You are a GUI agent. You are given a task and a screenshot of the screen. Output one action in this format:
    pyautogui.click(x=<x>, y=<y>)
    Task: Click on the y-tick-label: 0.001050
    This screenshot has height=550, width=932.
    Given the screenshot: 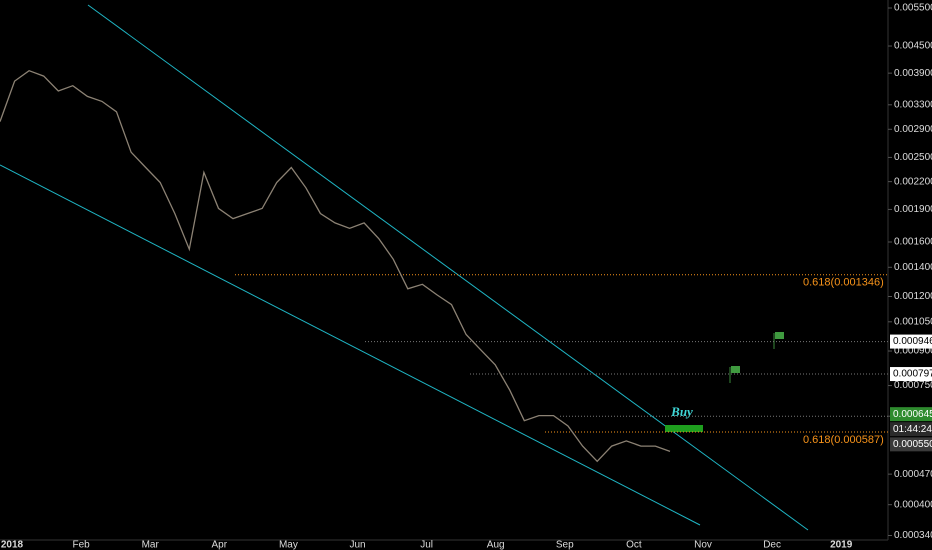 What is the action you would take?
    pyautogui.click(x=913, y=321)
    